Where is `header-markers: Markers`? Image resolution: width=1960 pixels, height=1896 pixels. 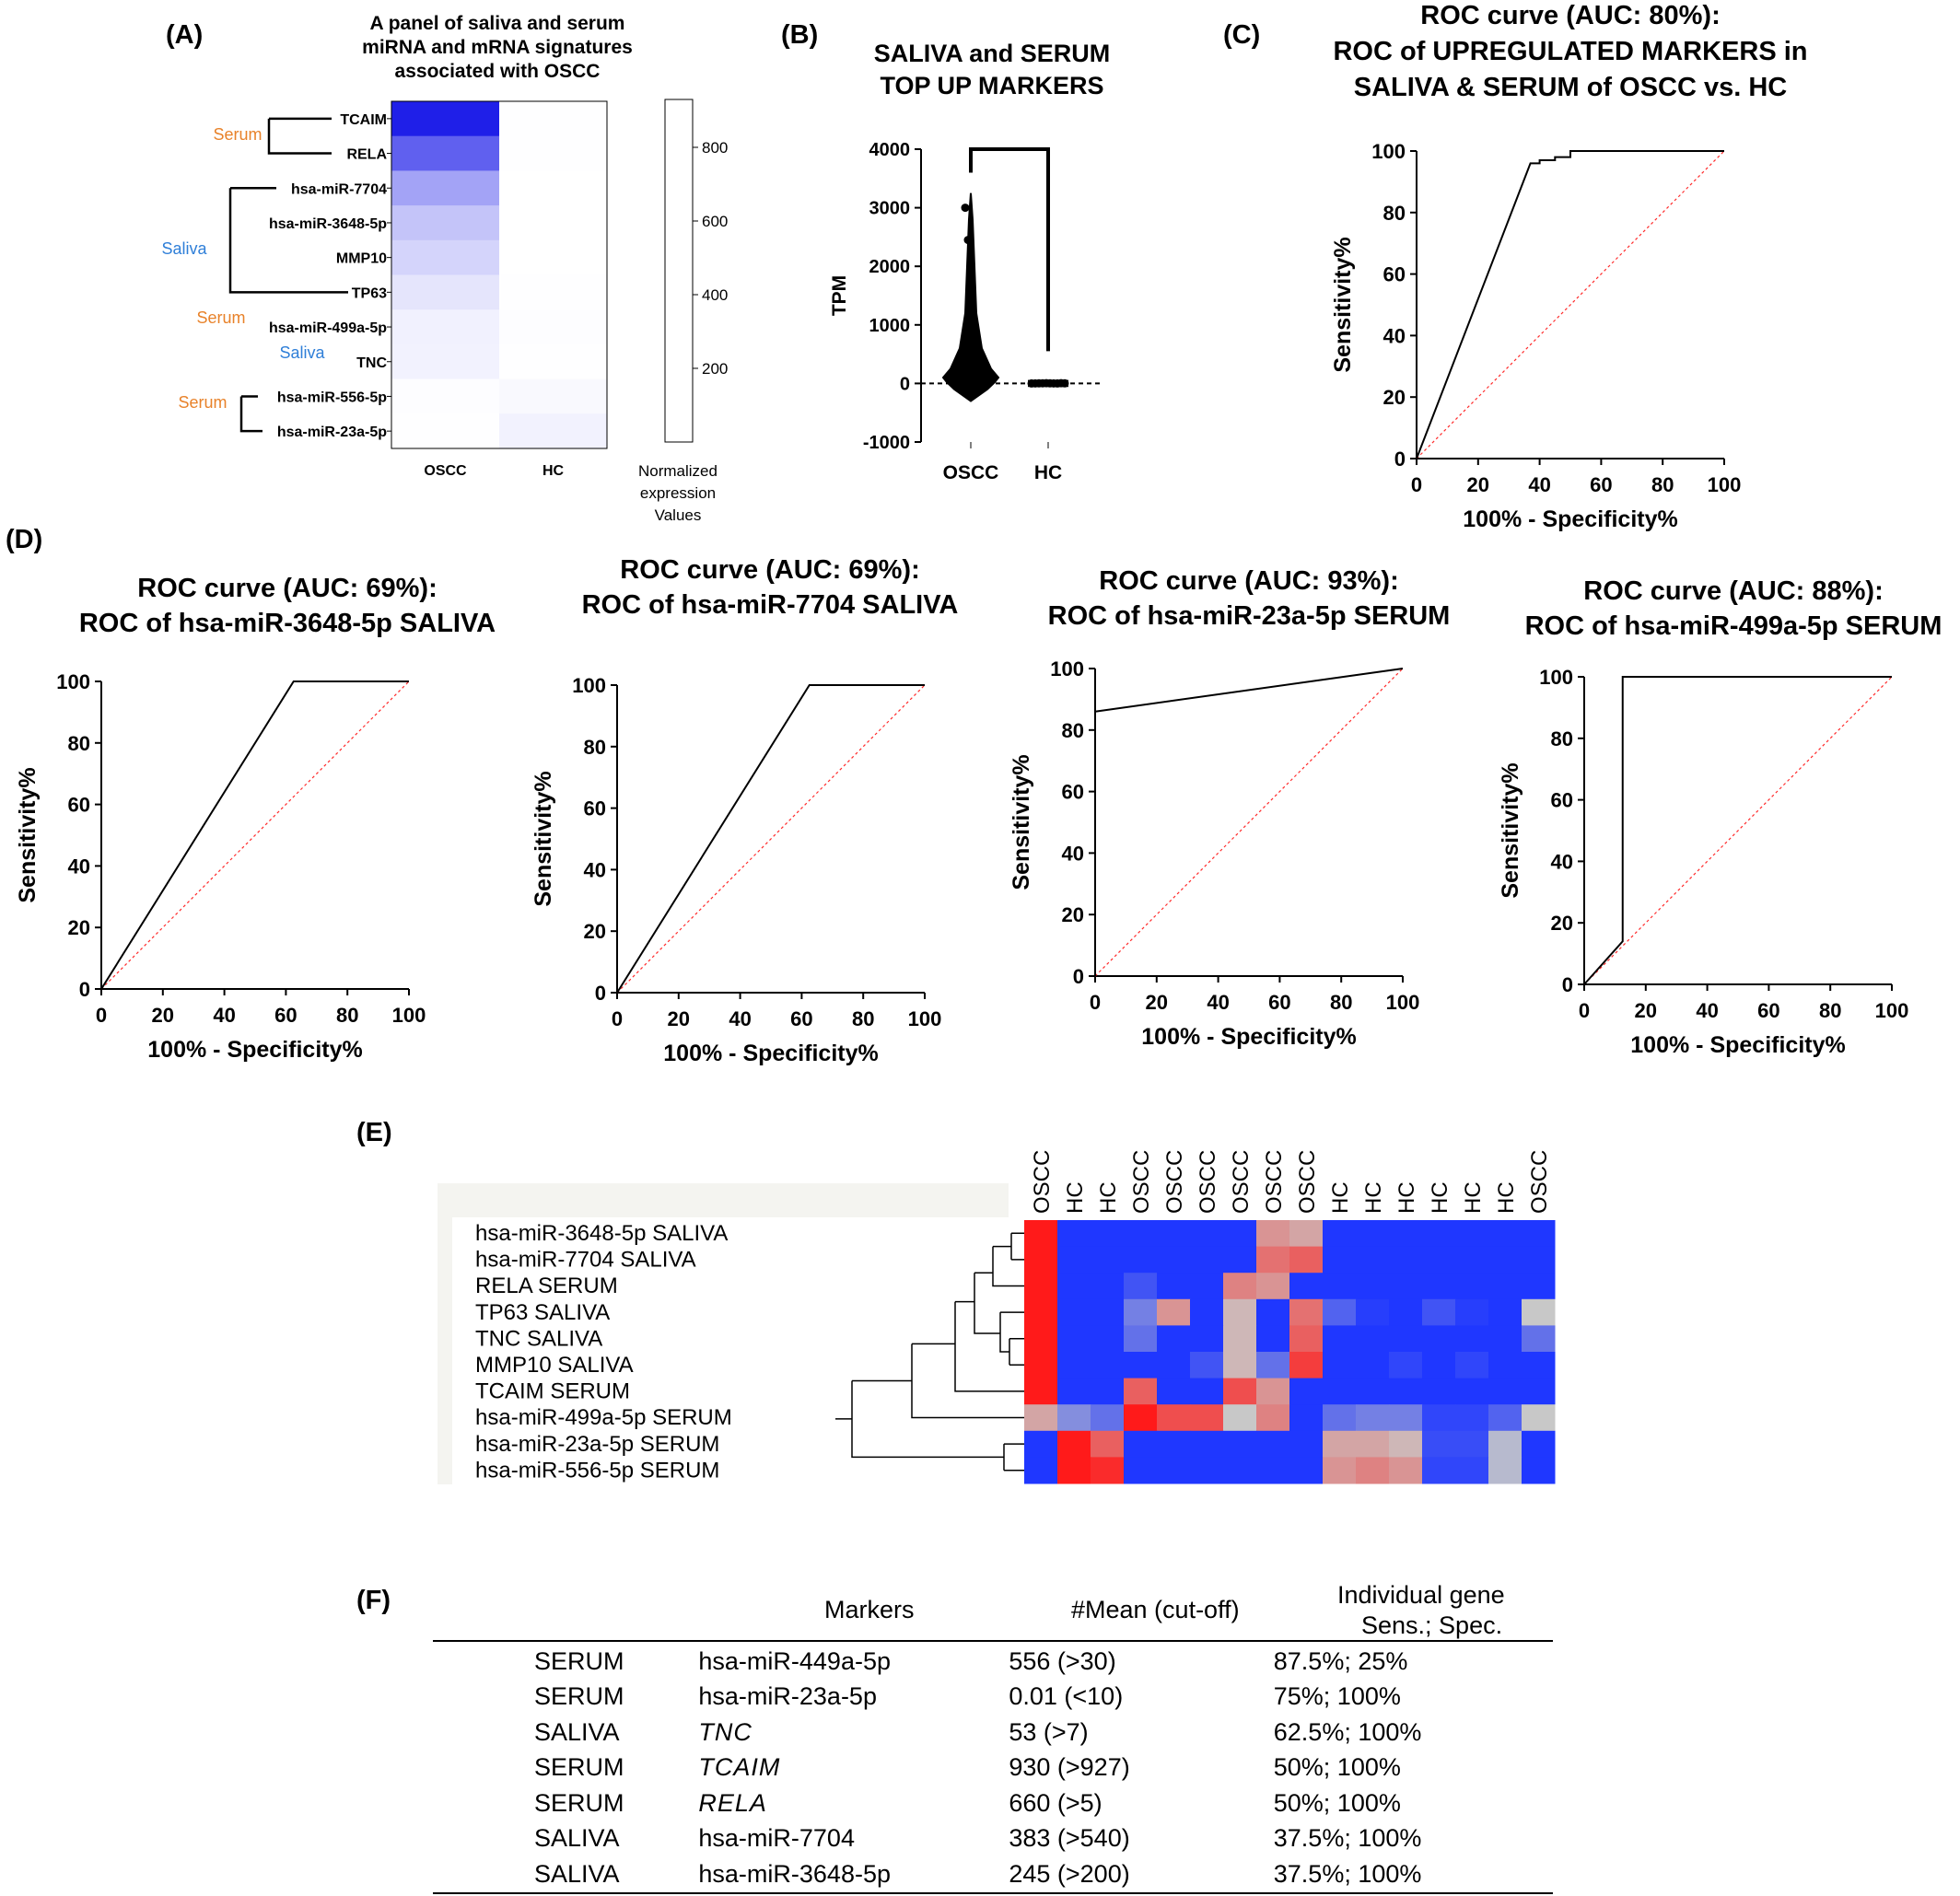 header-markers: Markers is located at coordinates (869, 1610).